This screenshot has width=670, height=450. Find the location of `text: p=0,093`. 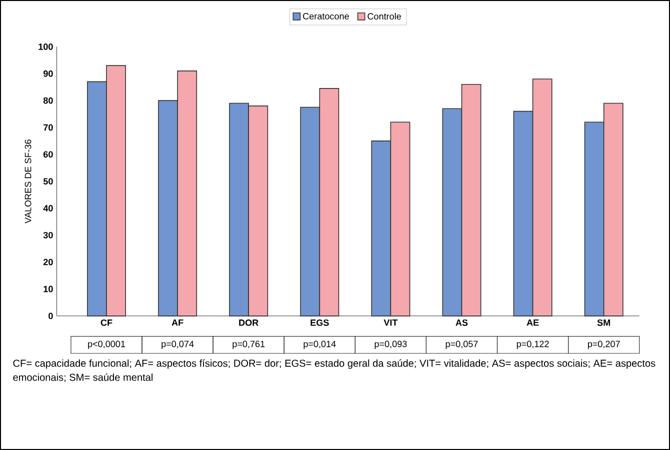

text: p=0,093 is located at coordinates (390, 344).